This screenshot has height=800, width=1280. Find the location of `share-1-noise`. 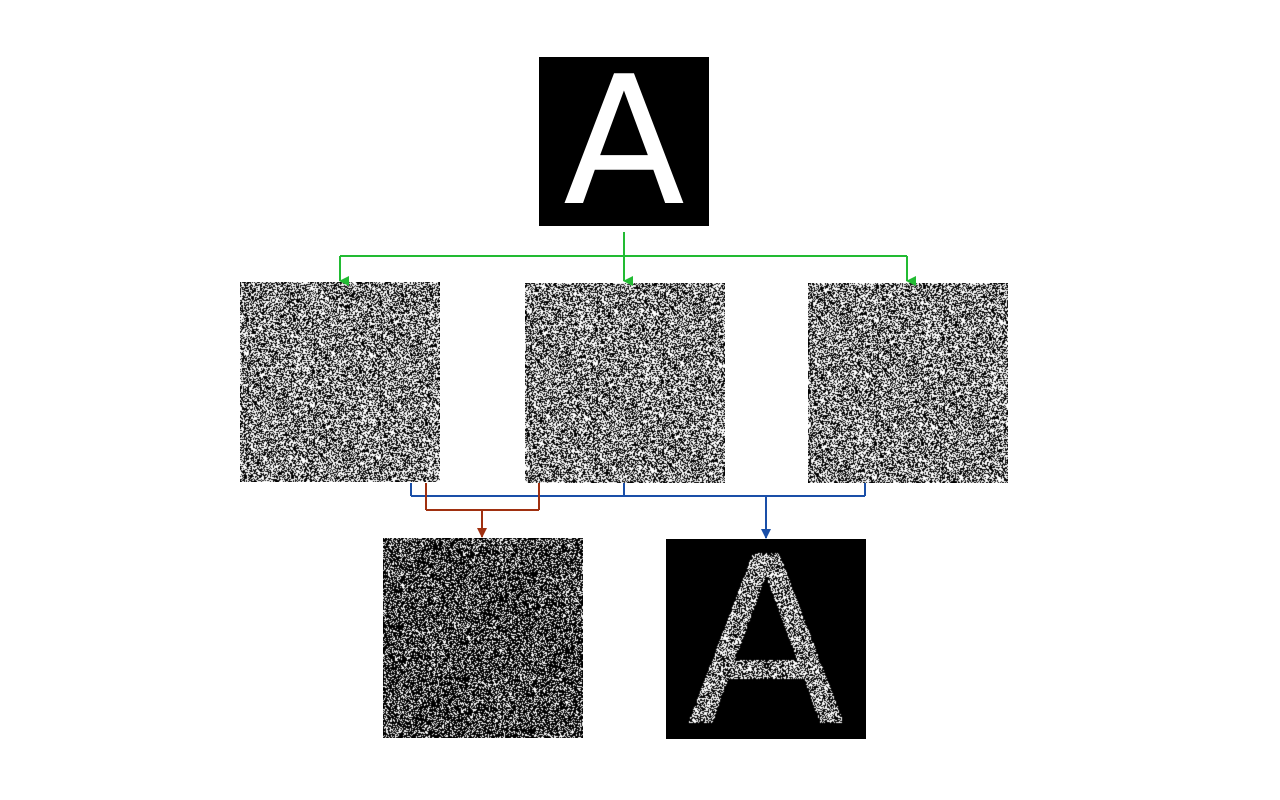

share-1-noise is located at coordinates (340, 382).